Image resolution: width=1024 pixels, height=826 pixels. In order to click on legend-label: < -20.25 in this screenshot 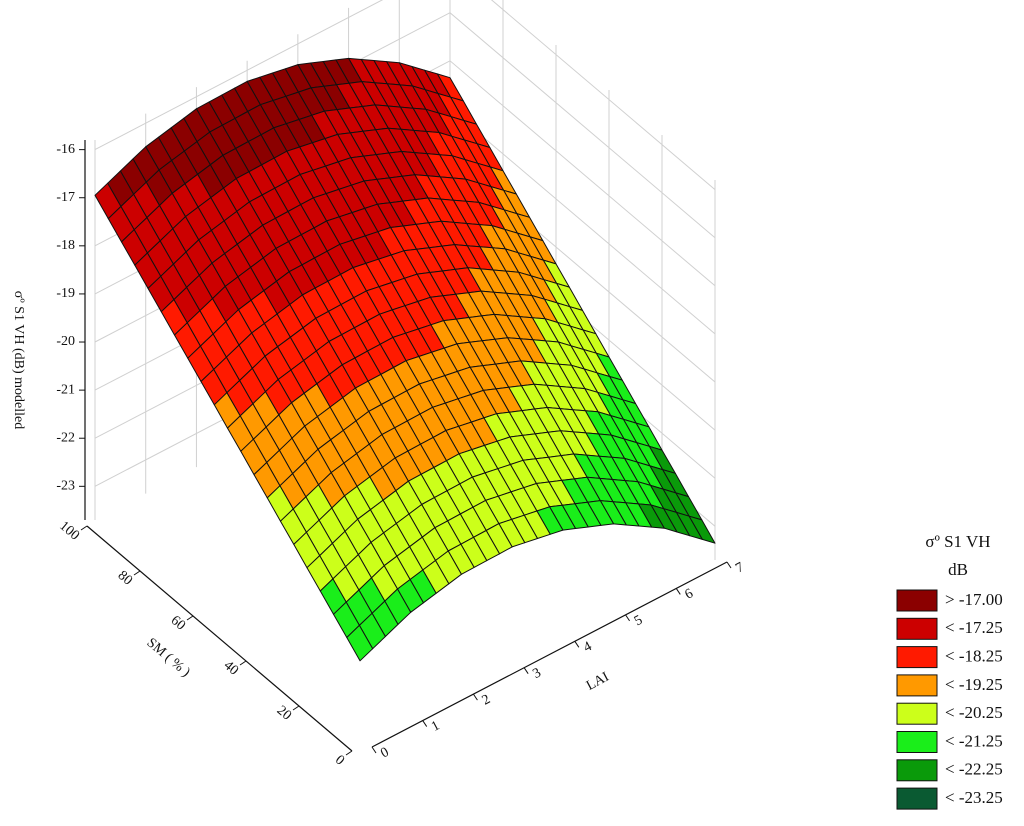, I will do `click(974, 712)`.